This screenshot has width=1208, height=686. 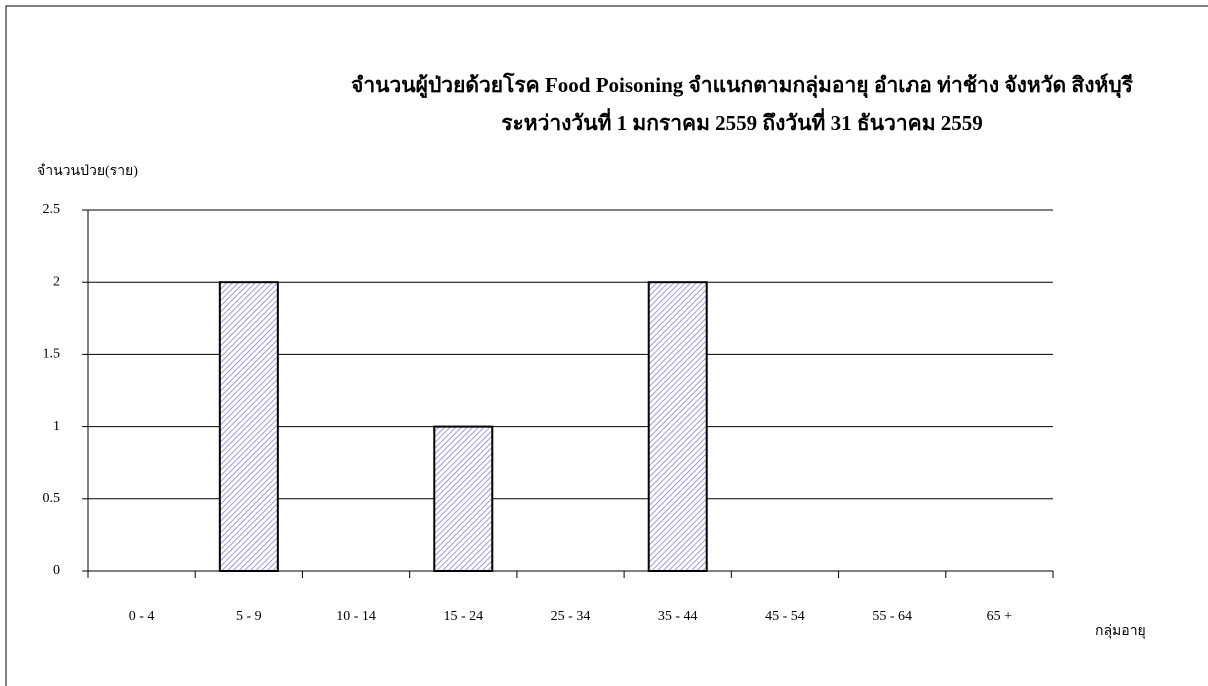 I want to click on y-tick-label: 2.5, so click(x=52, y=209).